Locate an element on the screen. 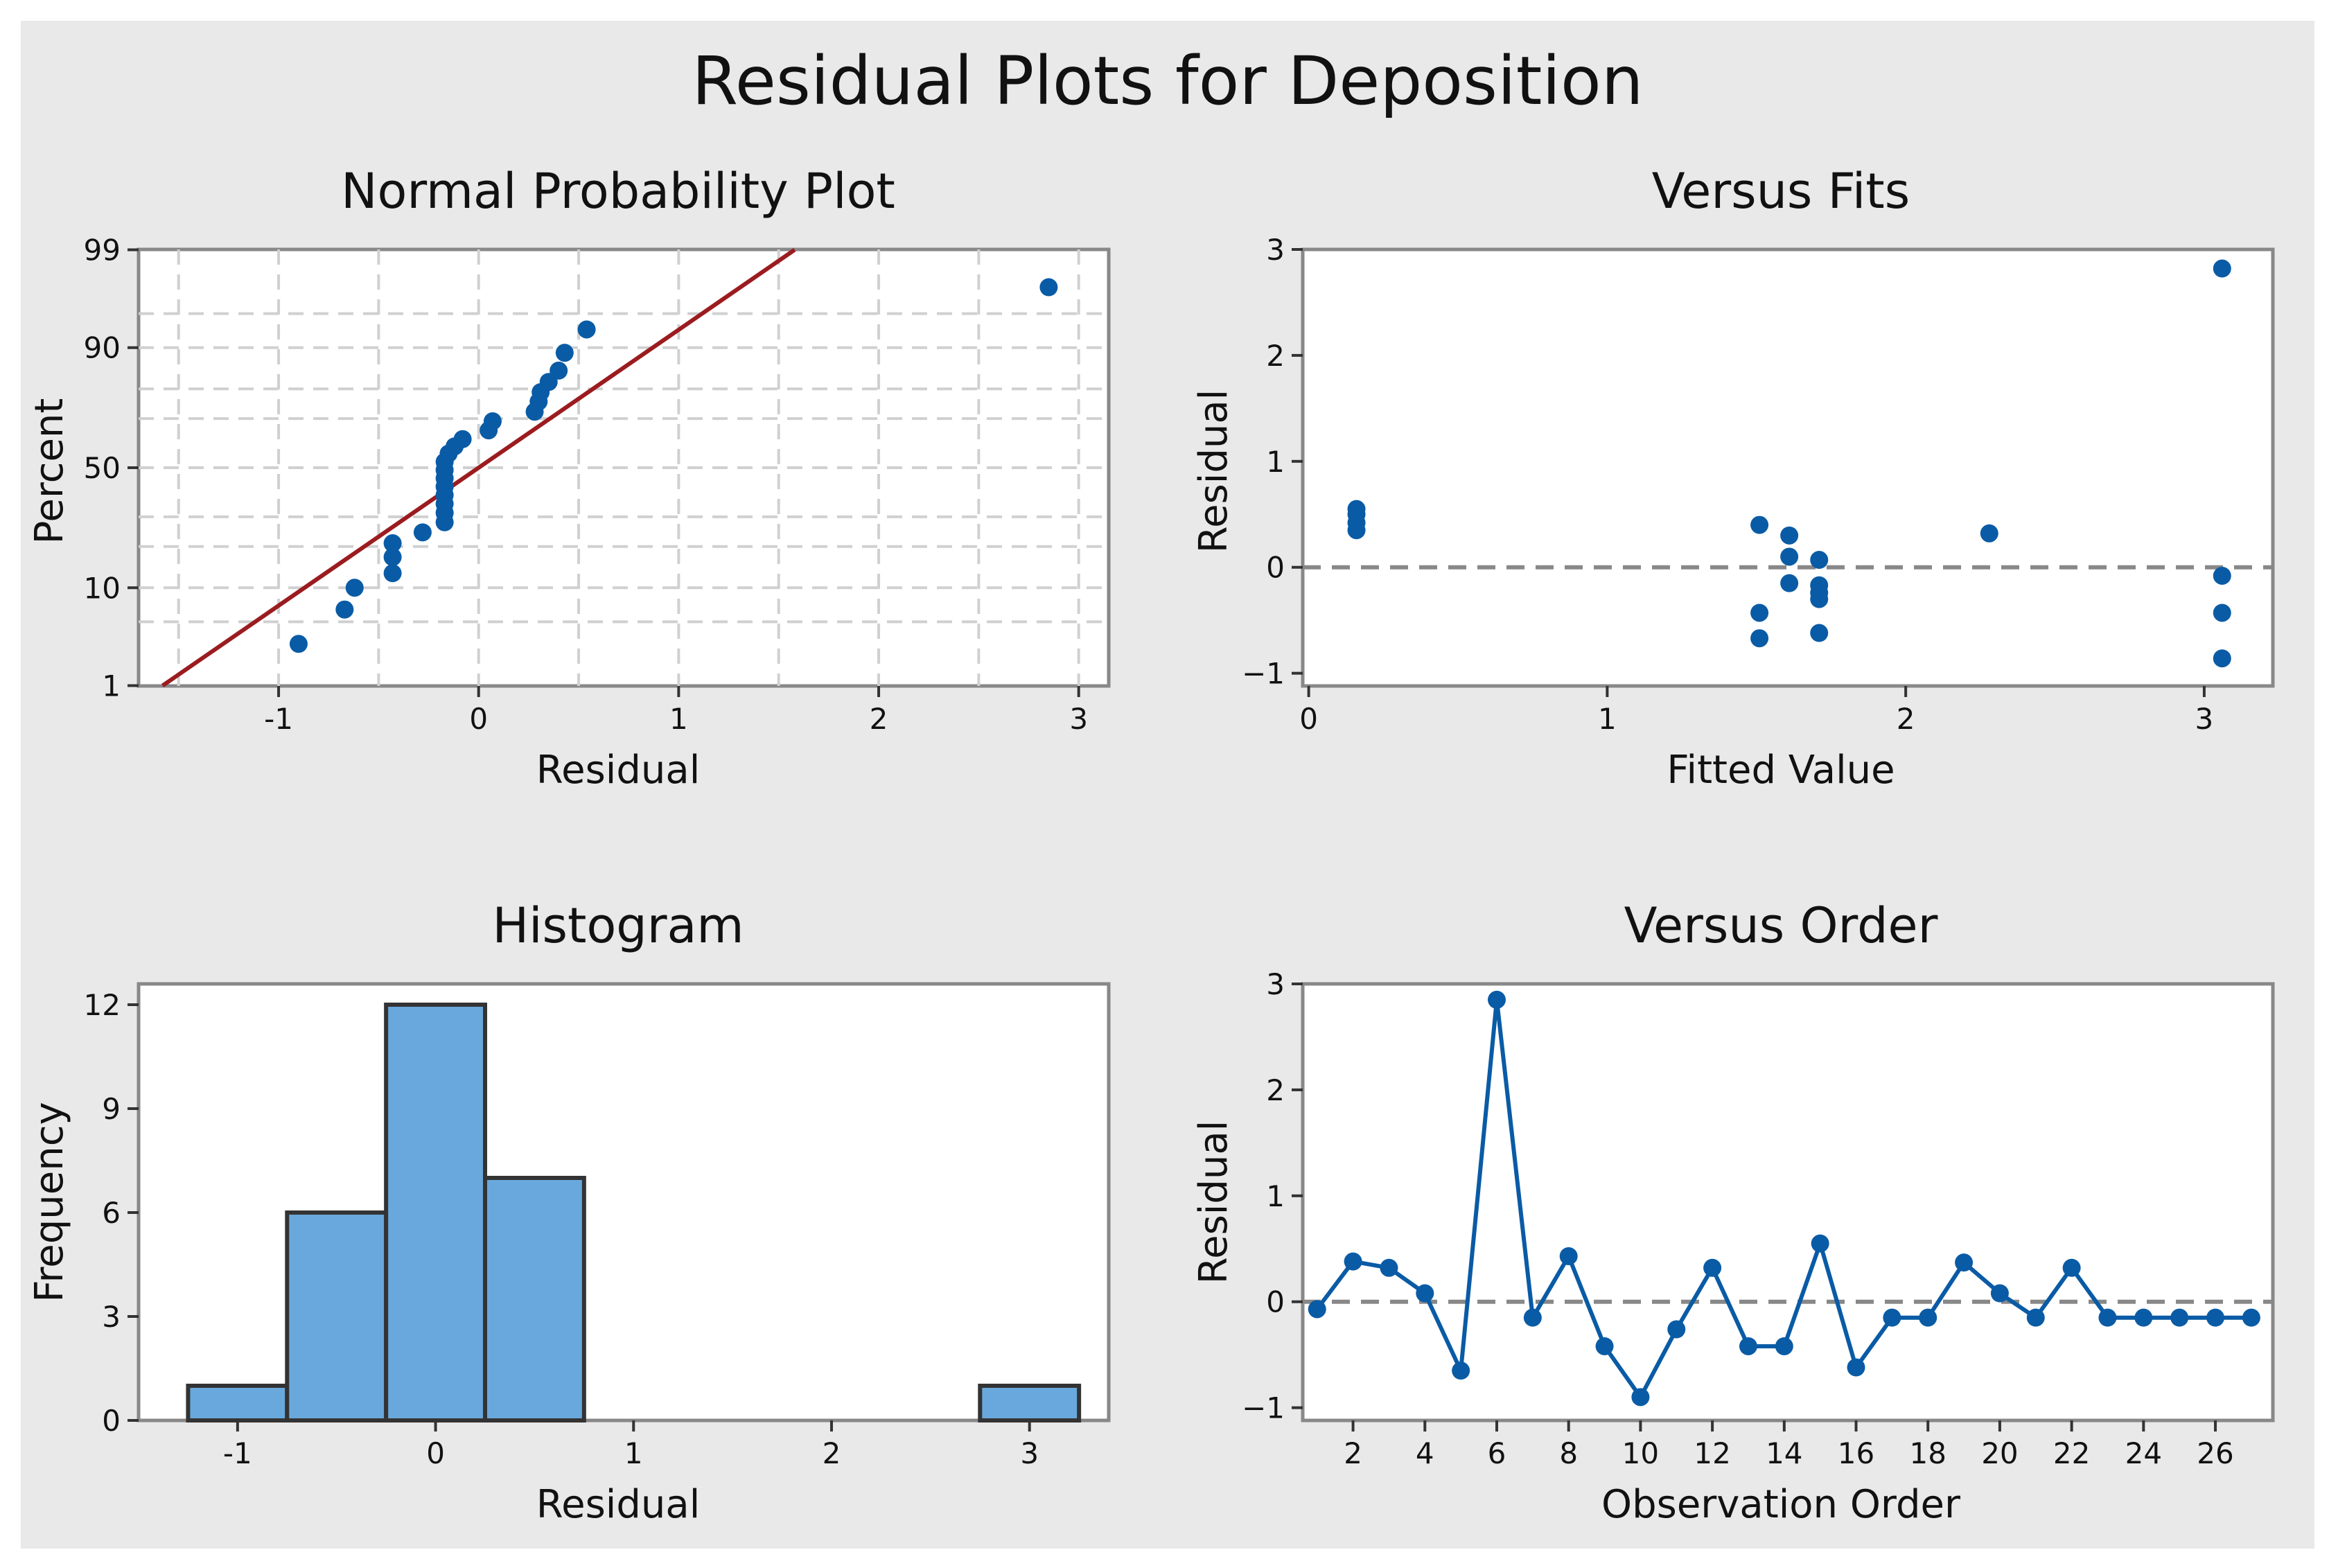  x-tick-label: 22 is located at coordinates (2071, 1453).